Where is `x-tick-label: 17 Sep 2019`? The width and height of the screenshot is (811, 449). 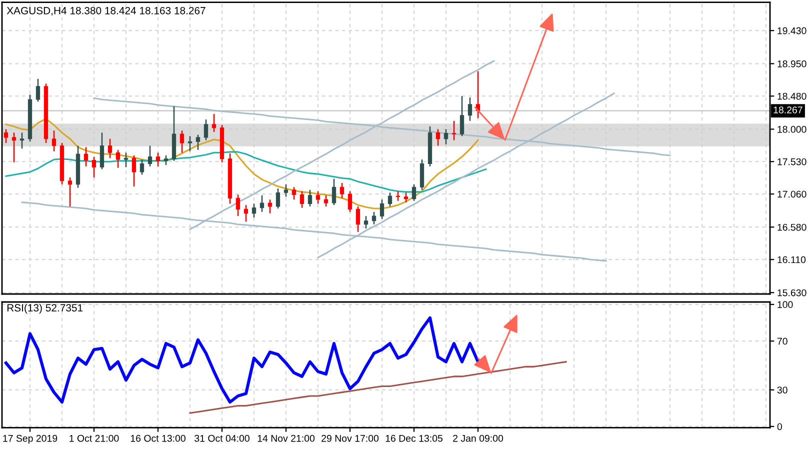 x-tick-label: 17 Sep 2019 is located at coordinates (30, 439).